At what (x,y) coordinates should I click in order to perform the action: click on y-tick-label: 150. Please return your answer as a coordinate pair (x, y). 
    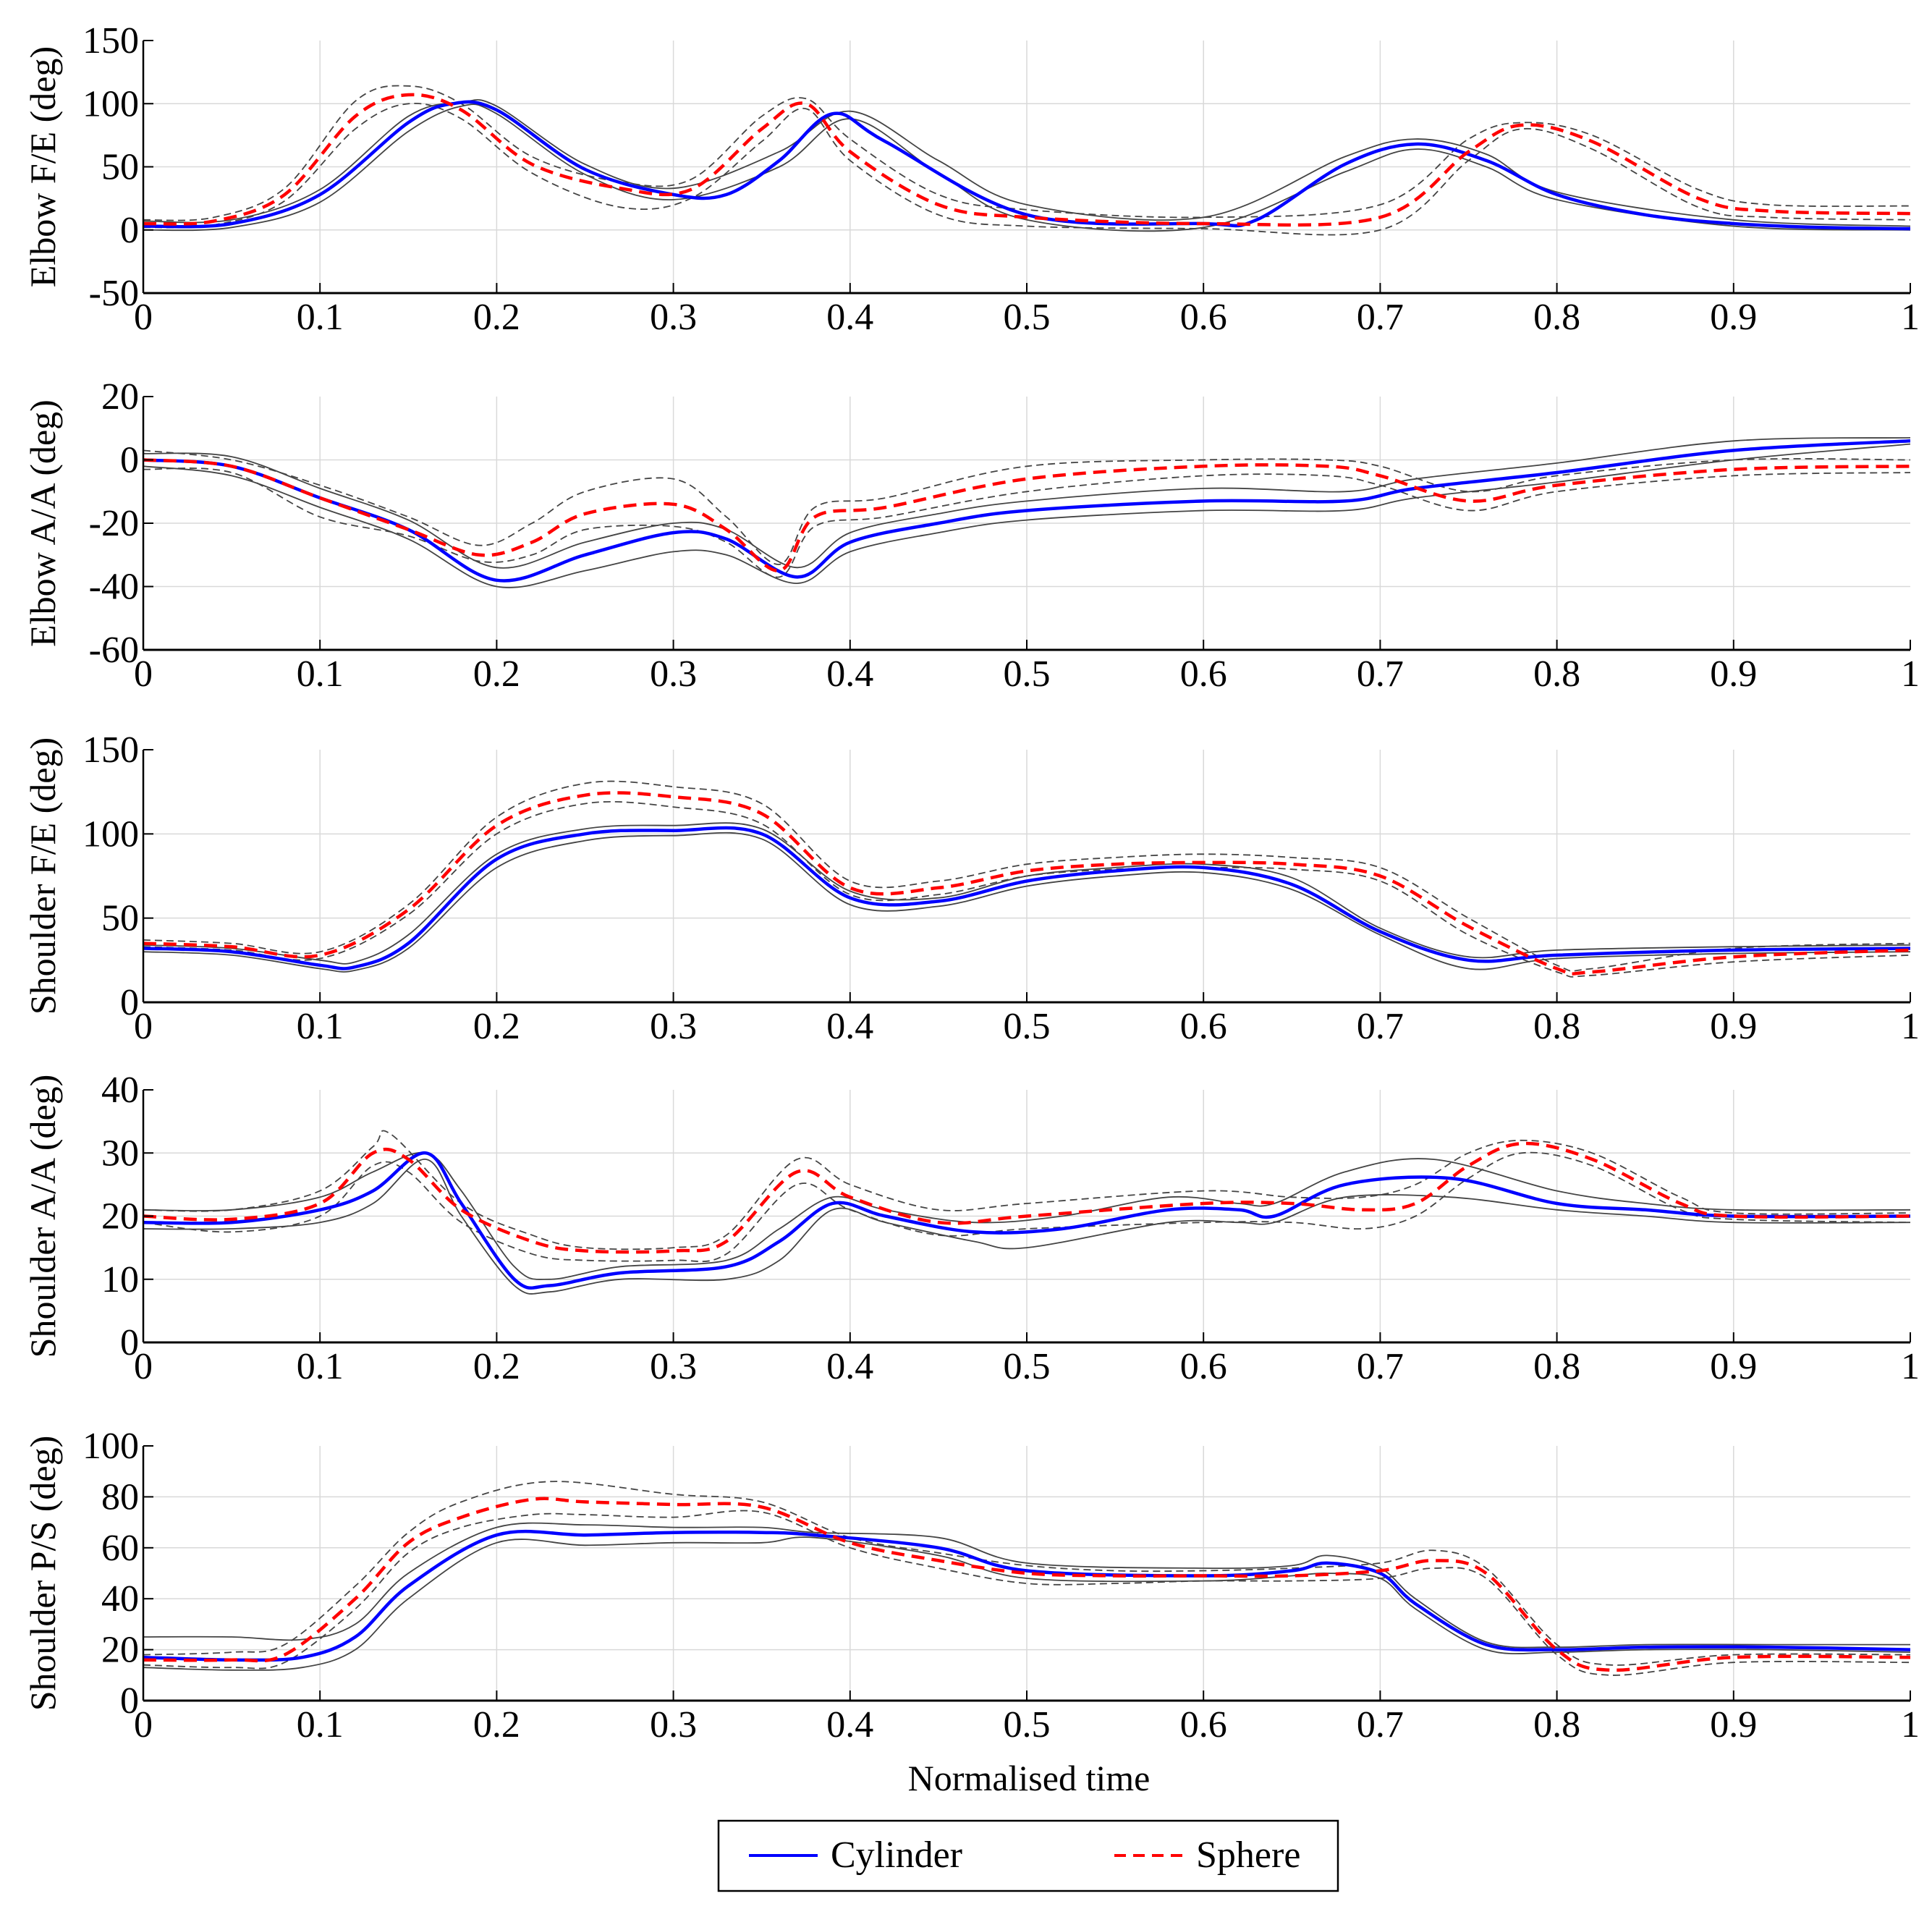
    Looking at the image, I should click on (110, 41).